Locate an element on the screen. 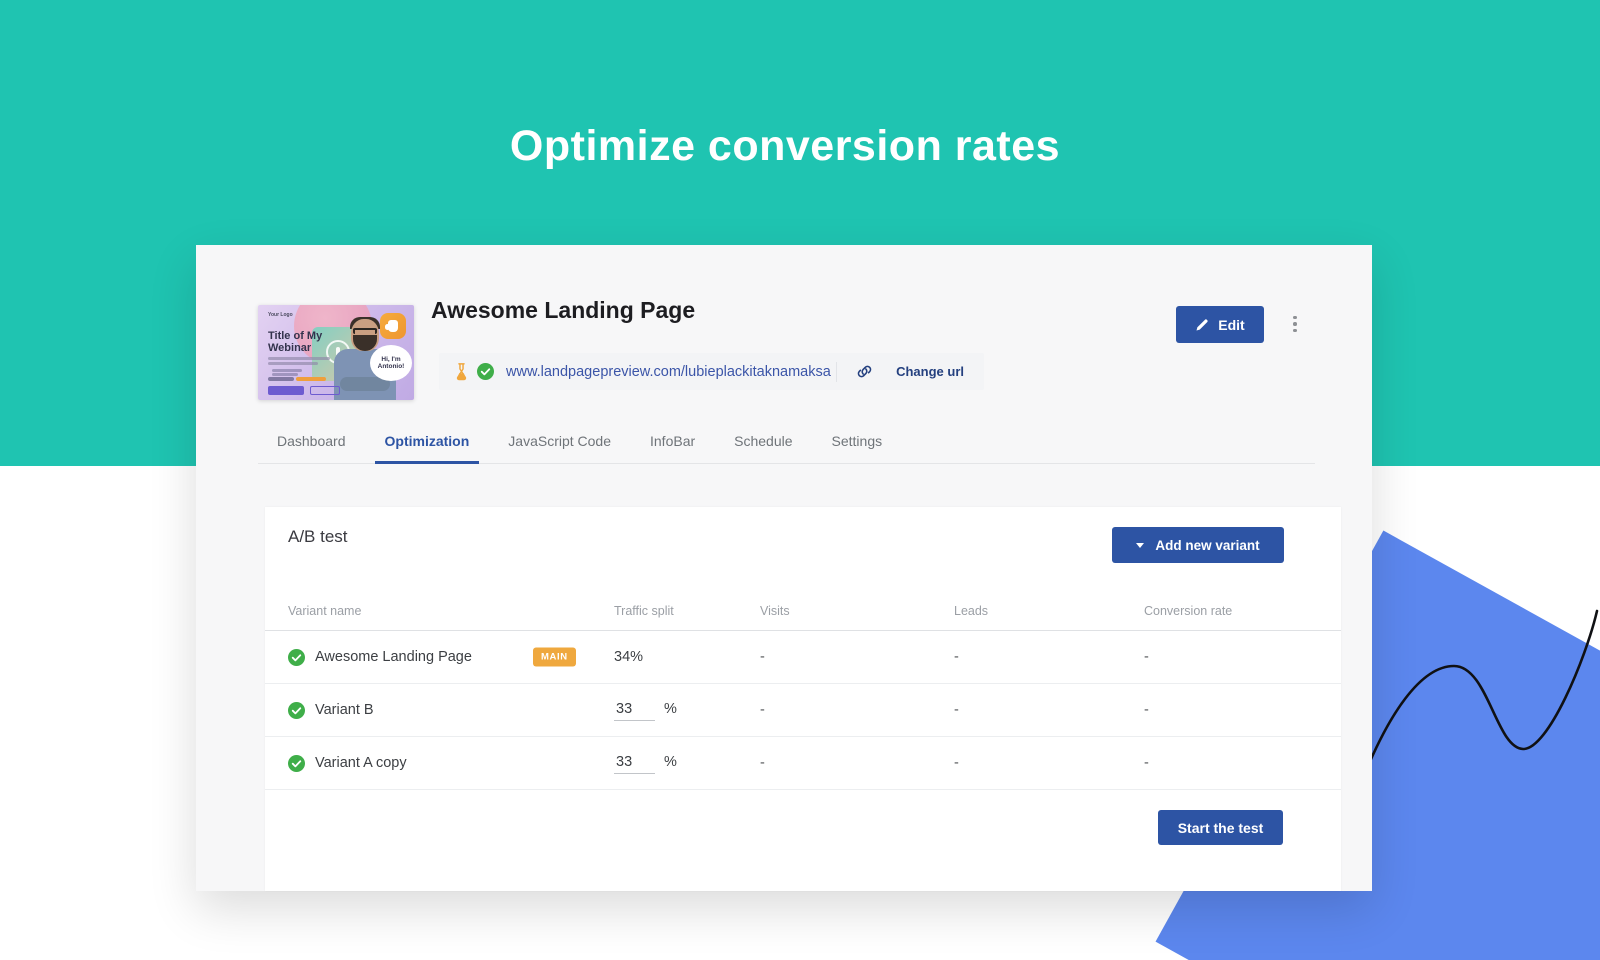  url-divider is located at coordinates (837, 371).